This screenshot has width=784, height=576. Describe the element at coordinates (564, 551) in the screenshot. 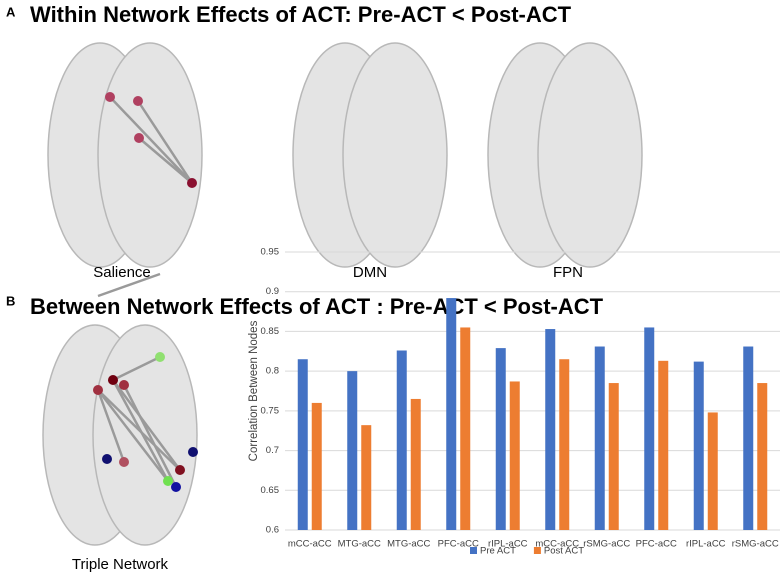

I see `legend-label: Post ACT` at that location.